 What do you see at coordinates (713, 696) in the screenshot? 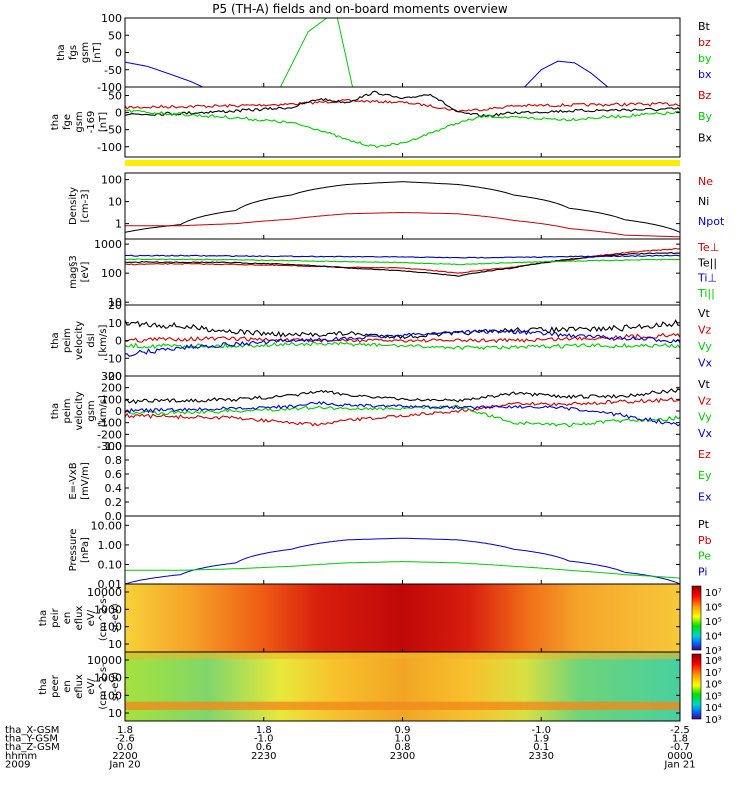
I see `colorbar-tick-label: 10⁵` at bounding box center [713, 696].